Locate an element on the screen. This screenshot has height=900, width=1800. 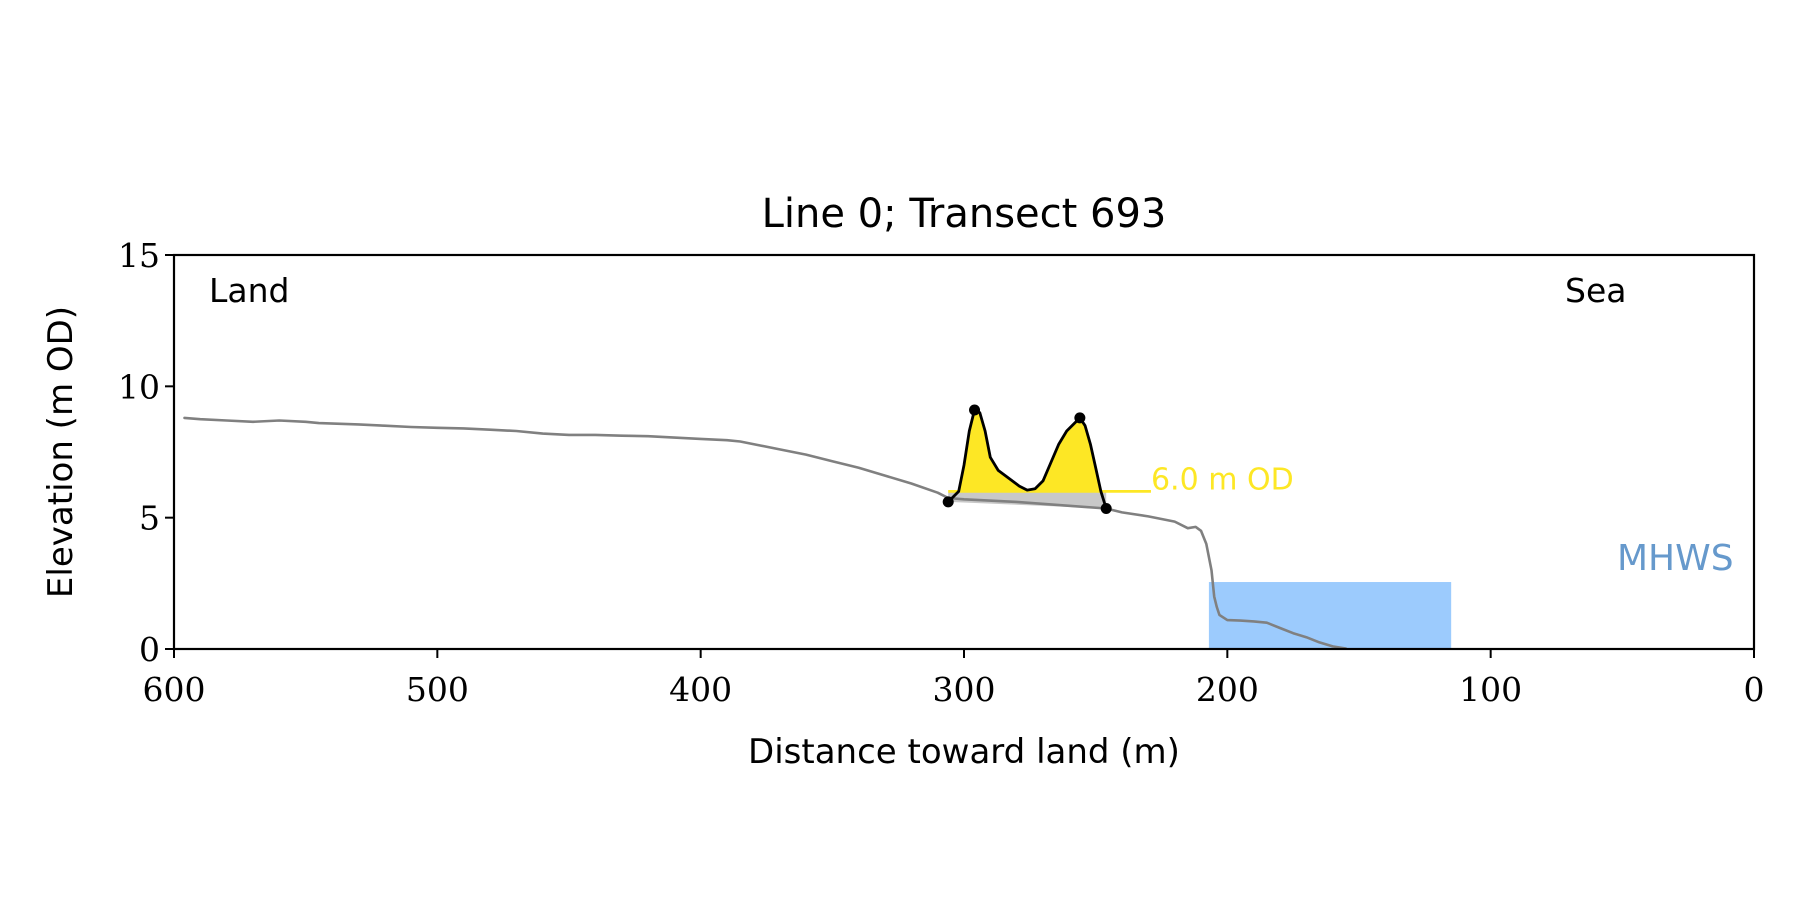
dune-volume-area is located at coordinates (1029, 451).